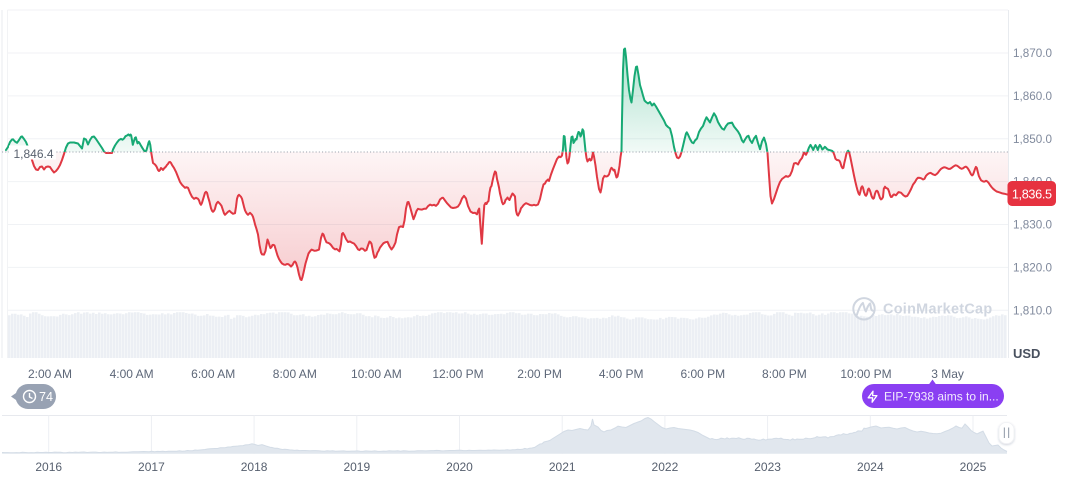  What do you see at coordinates (865, 374) in the screenshot?
I see `svg-text: 10:00 PM` at bounding box center [865, 374].